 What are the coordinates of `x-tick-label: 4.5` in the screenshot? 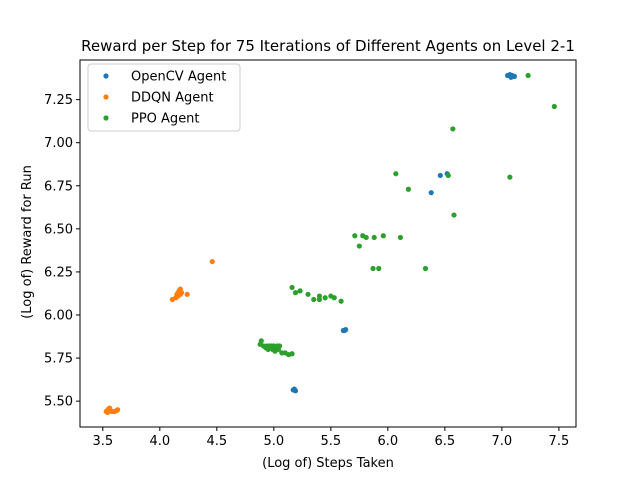 It's located at (216, 441).